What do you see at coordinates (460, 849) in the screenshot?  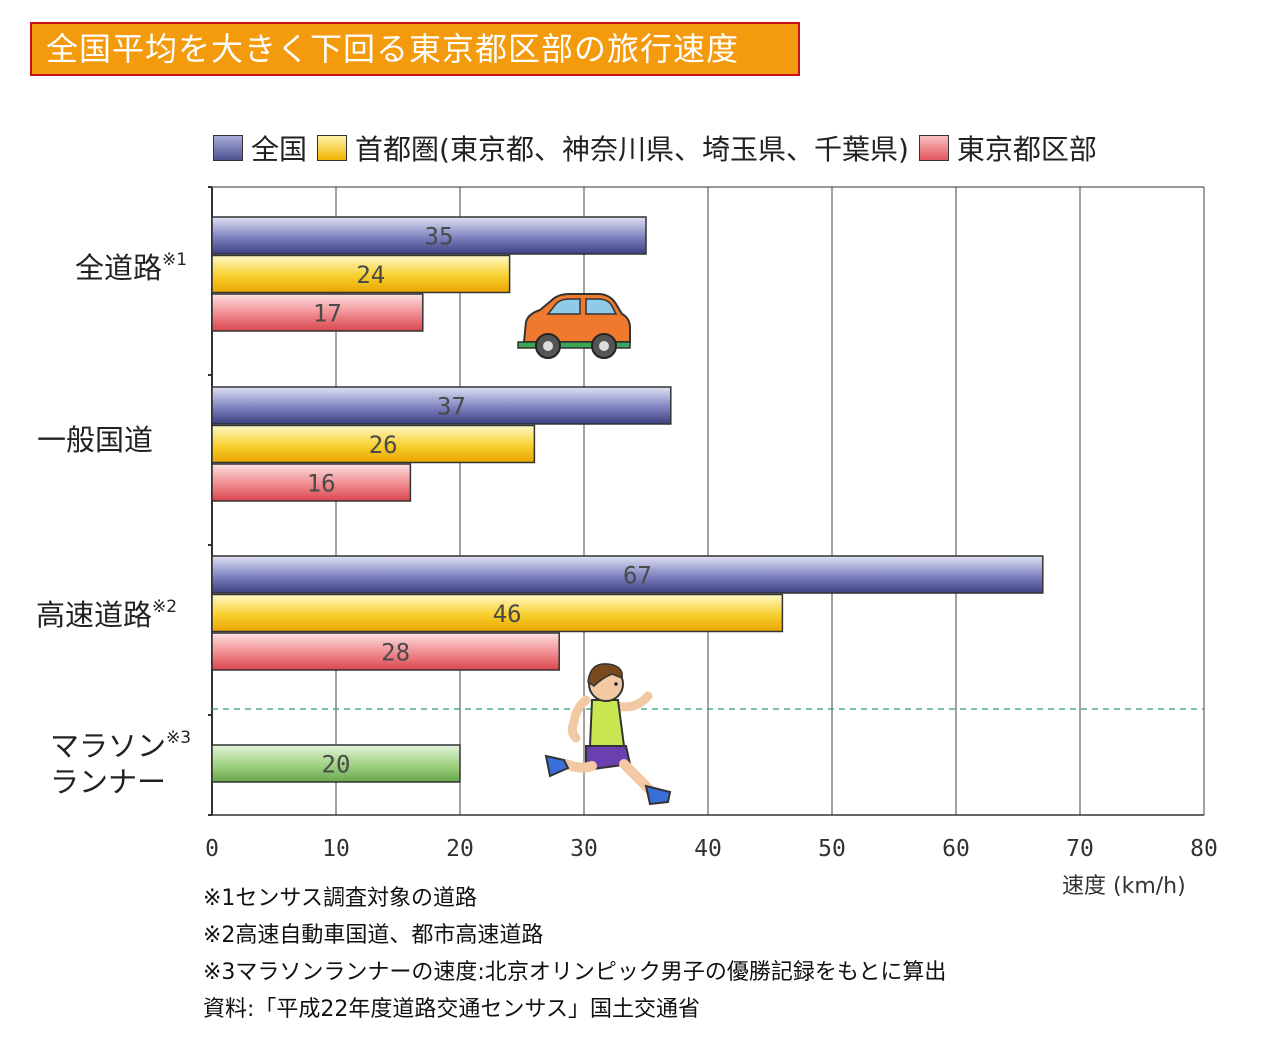 I see `x-tick-label-20: 20` at bounding box center [460, 849].